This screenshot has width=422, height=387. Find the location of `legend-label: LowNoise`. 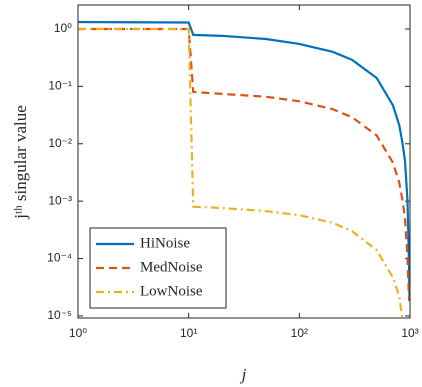

legend-label: LowNoise is located at coordinates (171, 291).